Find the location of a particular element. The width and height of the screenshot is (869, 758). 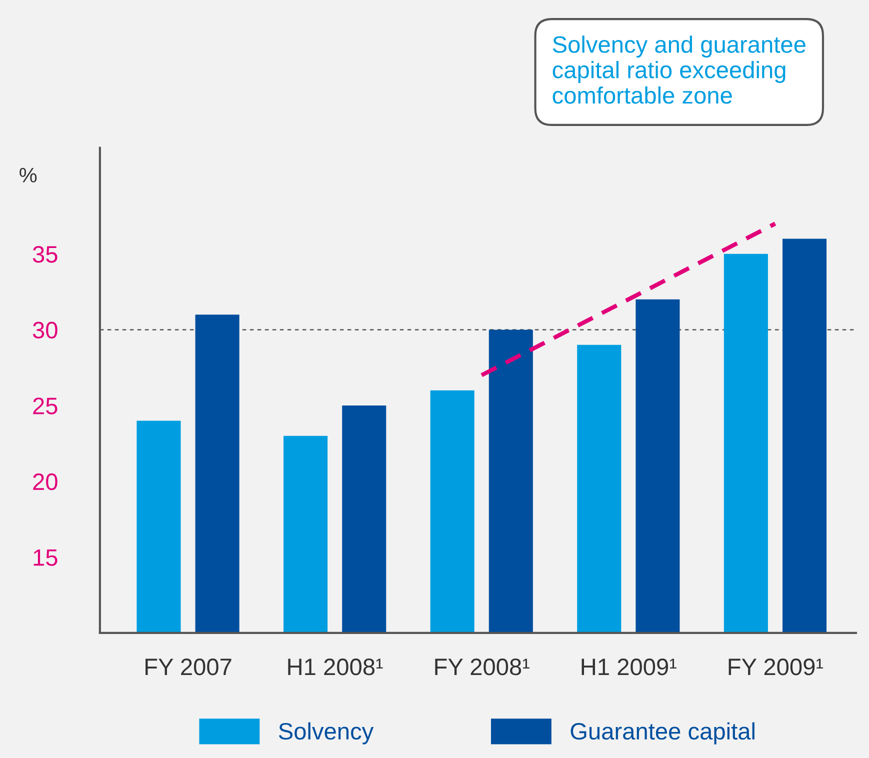

y-tick-label: 20 is located at coordinates (45, 481).